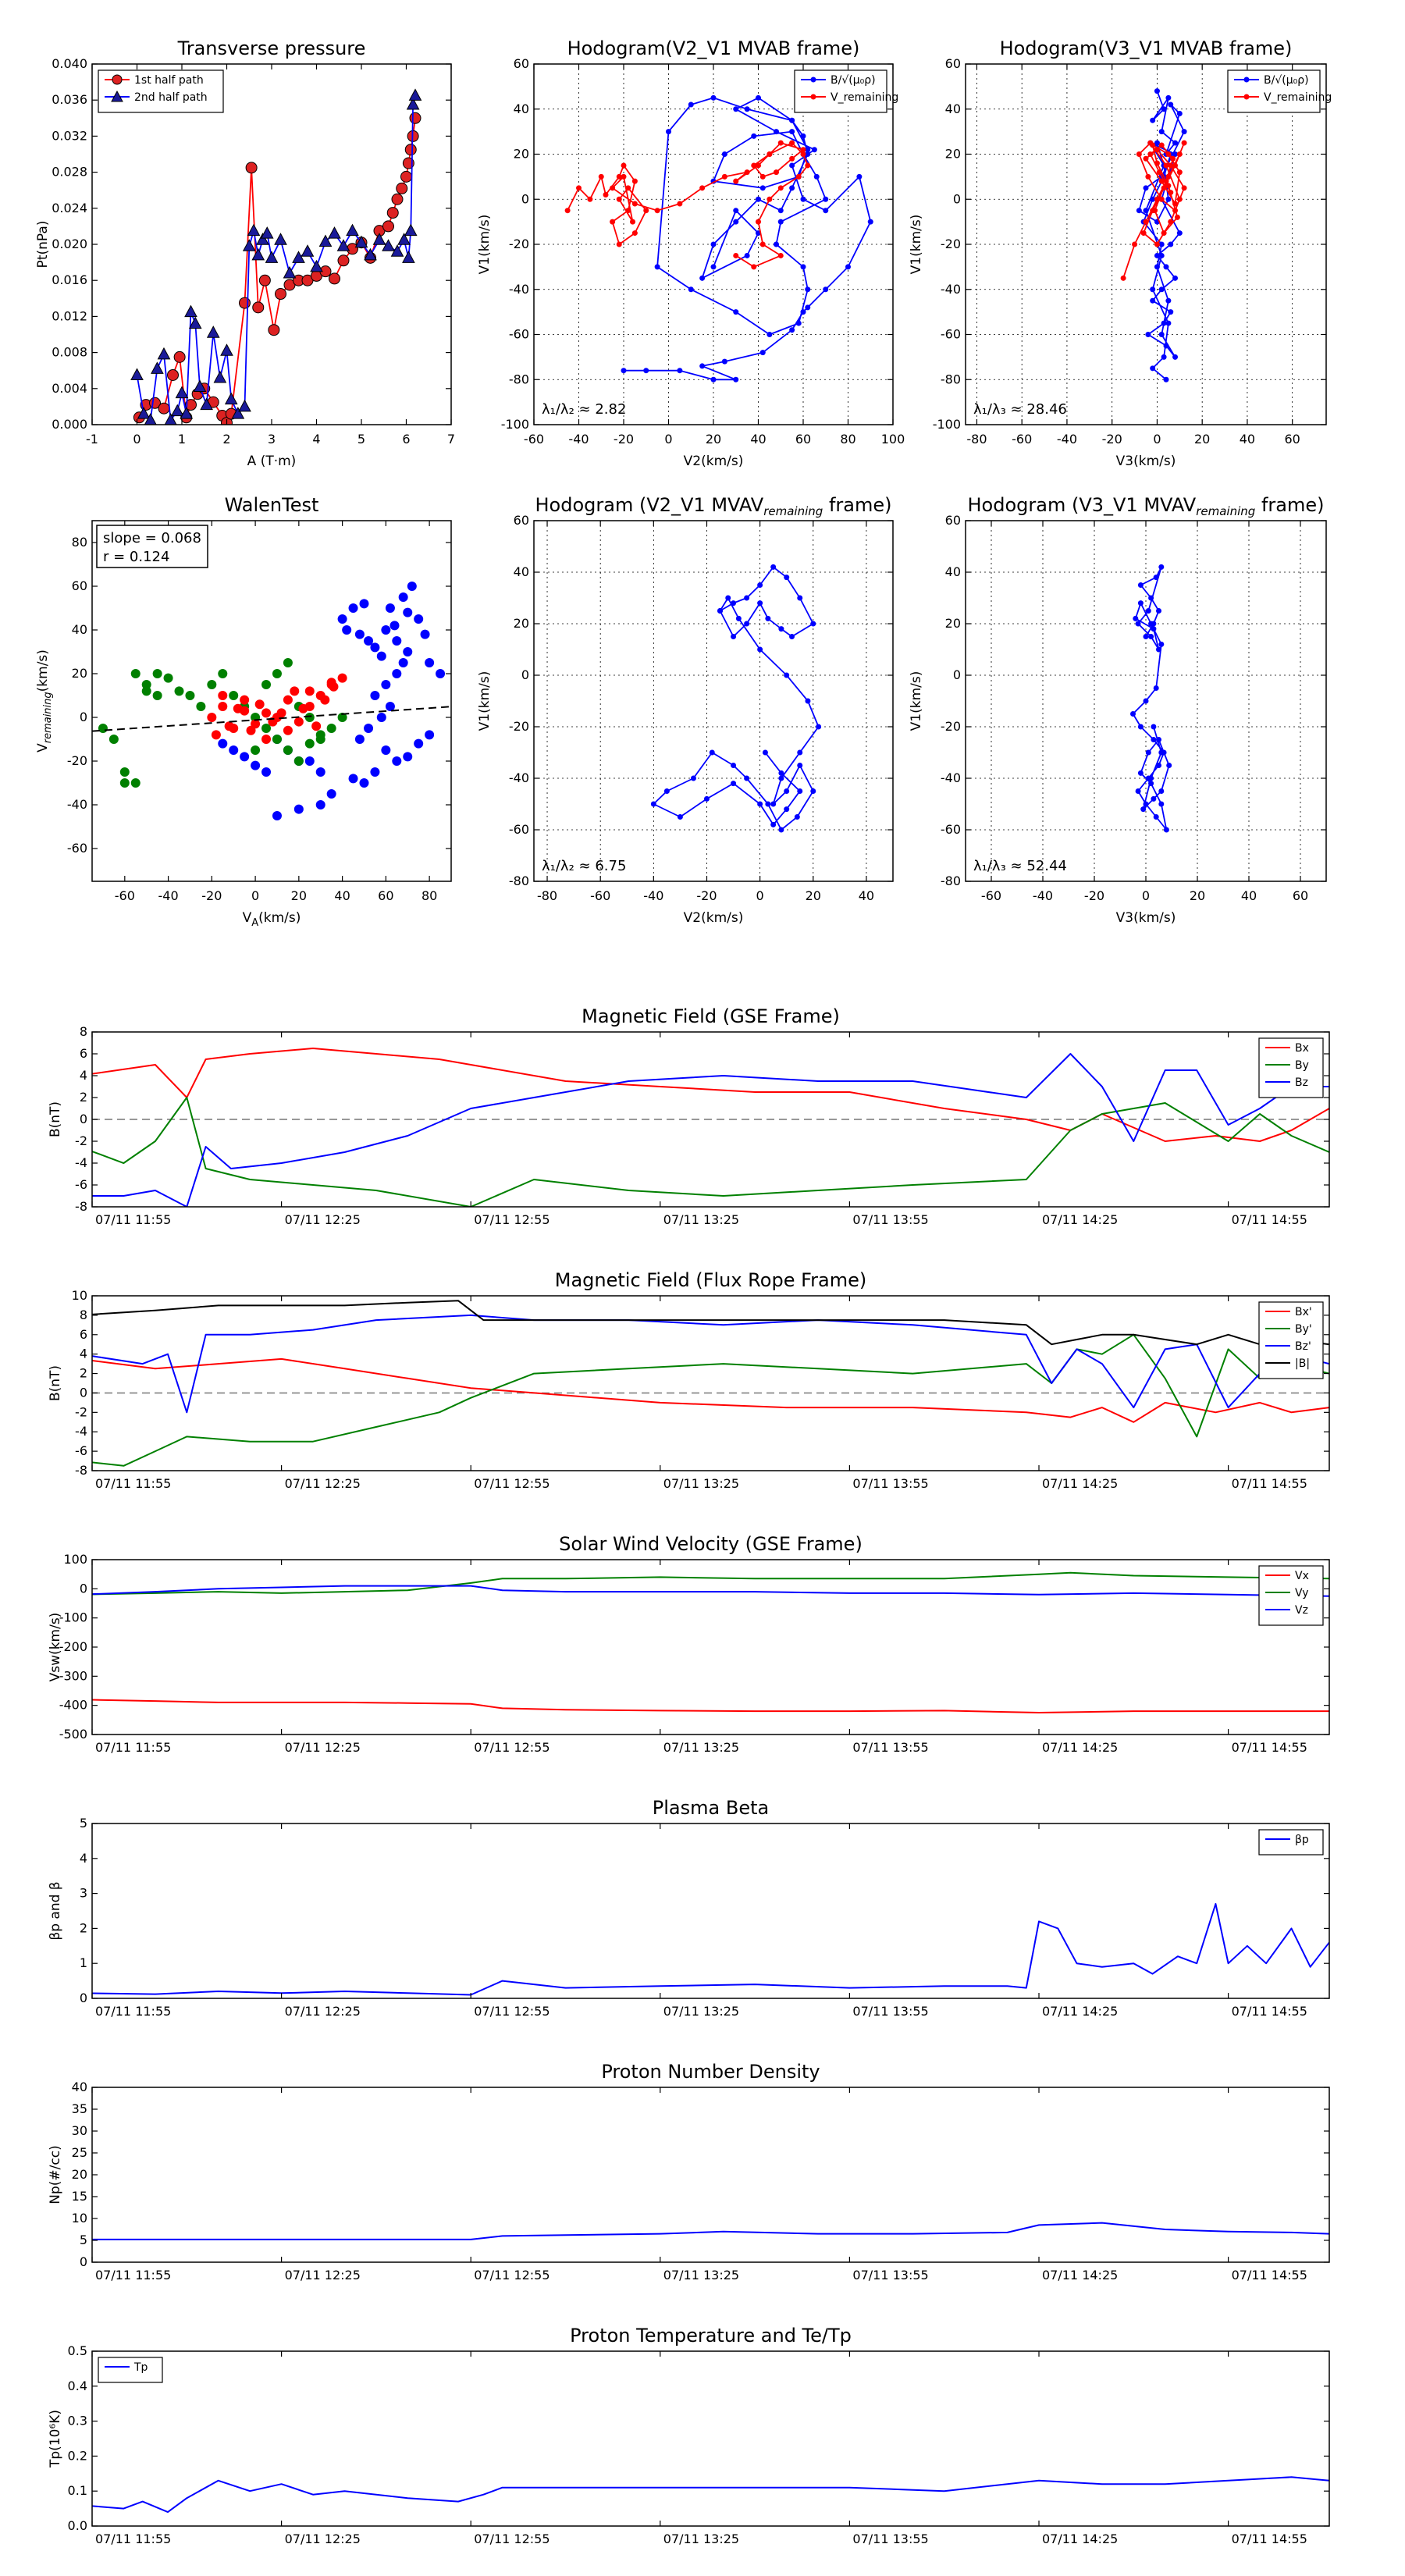 The height and width of the screenshot is (2576, 1405). Describe the element at coordinates (80, 1295) in the screenshot. I see `y-tick-label: 10` at that location.